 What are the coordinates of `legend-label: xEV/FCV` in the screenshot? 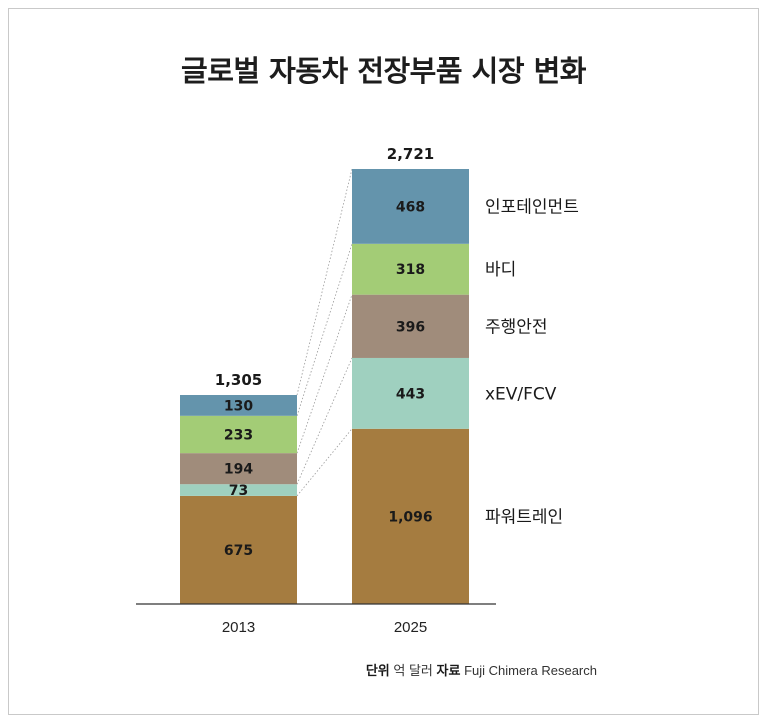 It's located at (521, 394).